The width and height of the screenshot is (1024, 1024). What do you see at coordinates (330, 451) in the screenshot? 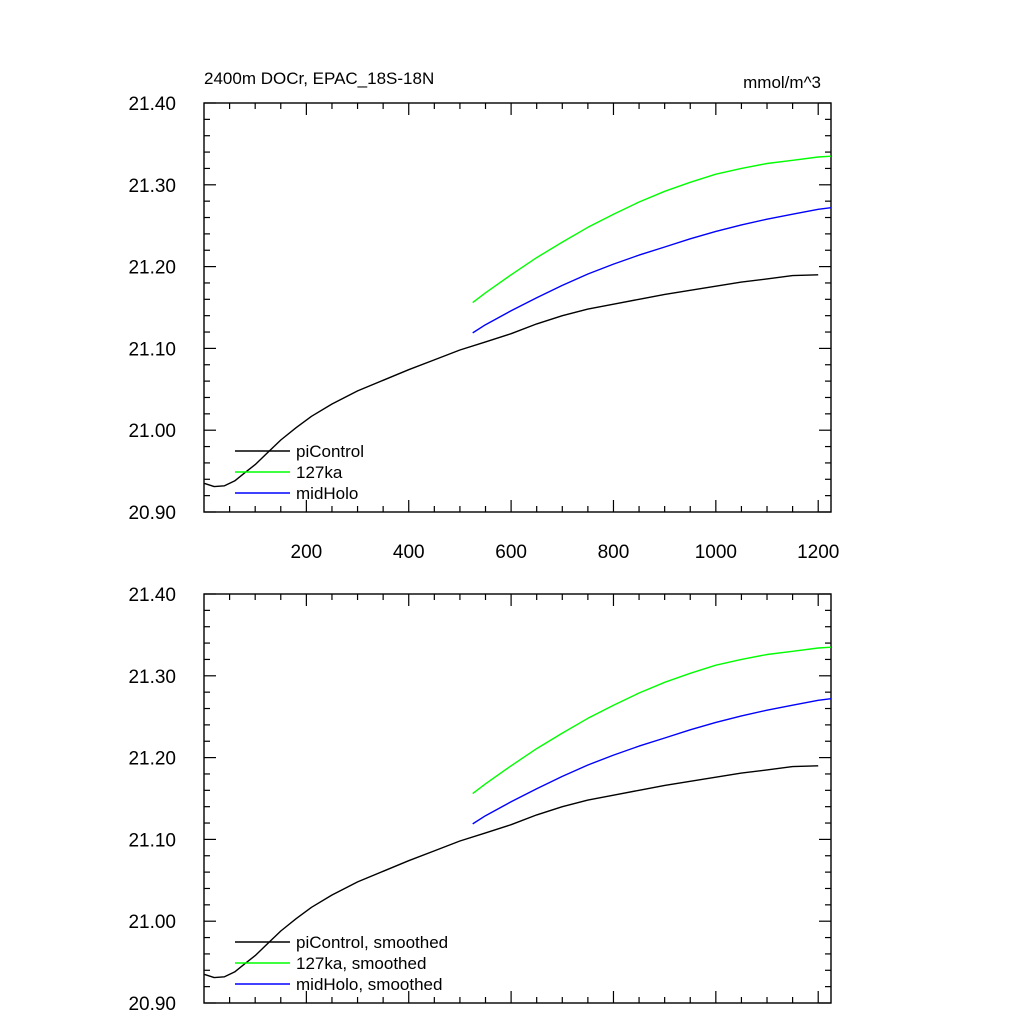
I see `legend-label: piControl` at bounding box center [330, 451].